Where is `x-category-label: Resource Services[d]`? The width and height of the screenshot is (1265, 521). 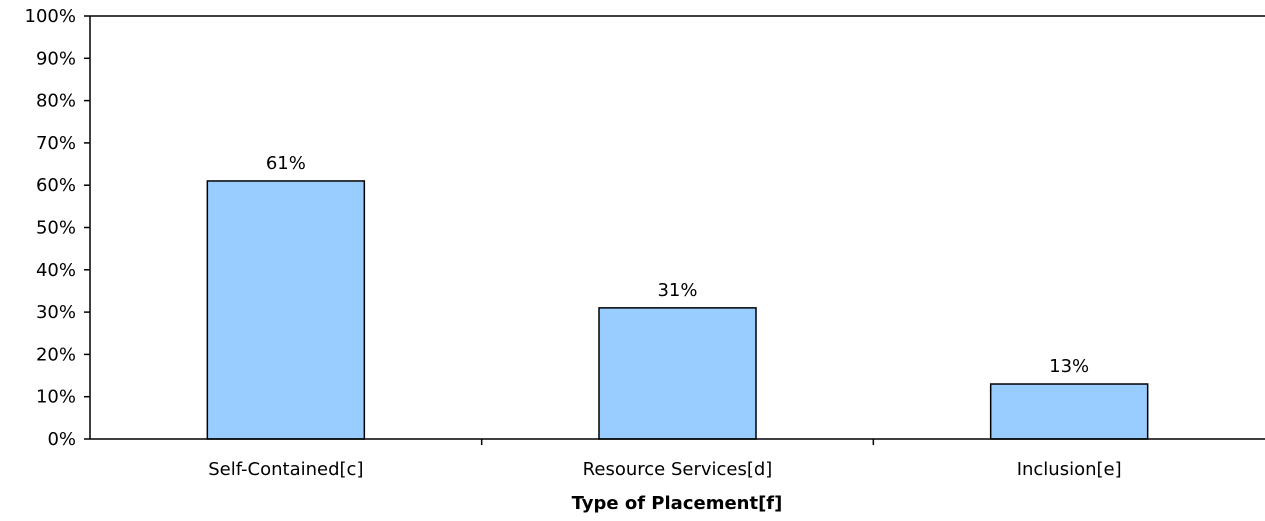 x-category-label: Resource Services[d] is located at coordinates (678, 469).